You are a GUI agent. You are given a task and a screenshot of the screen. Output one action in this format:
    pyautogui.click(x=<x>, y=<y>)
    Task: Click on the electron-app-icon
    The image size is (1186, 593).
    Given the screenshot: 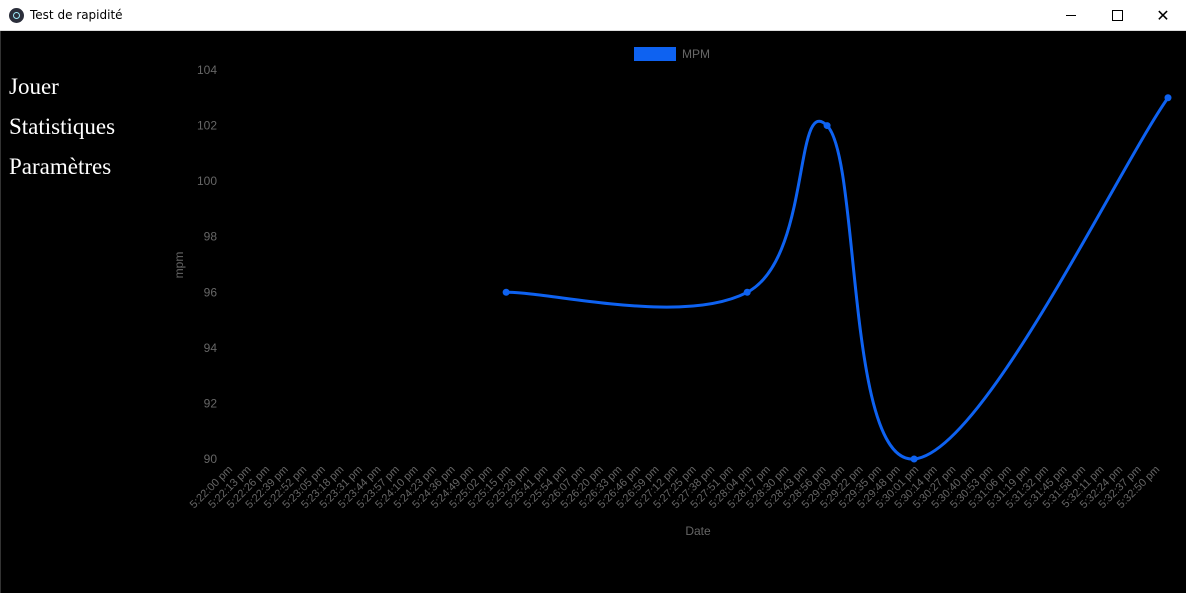 What is the action you would take?
    pyautogui.click(x=16, y=15)
    